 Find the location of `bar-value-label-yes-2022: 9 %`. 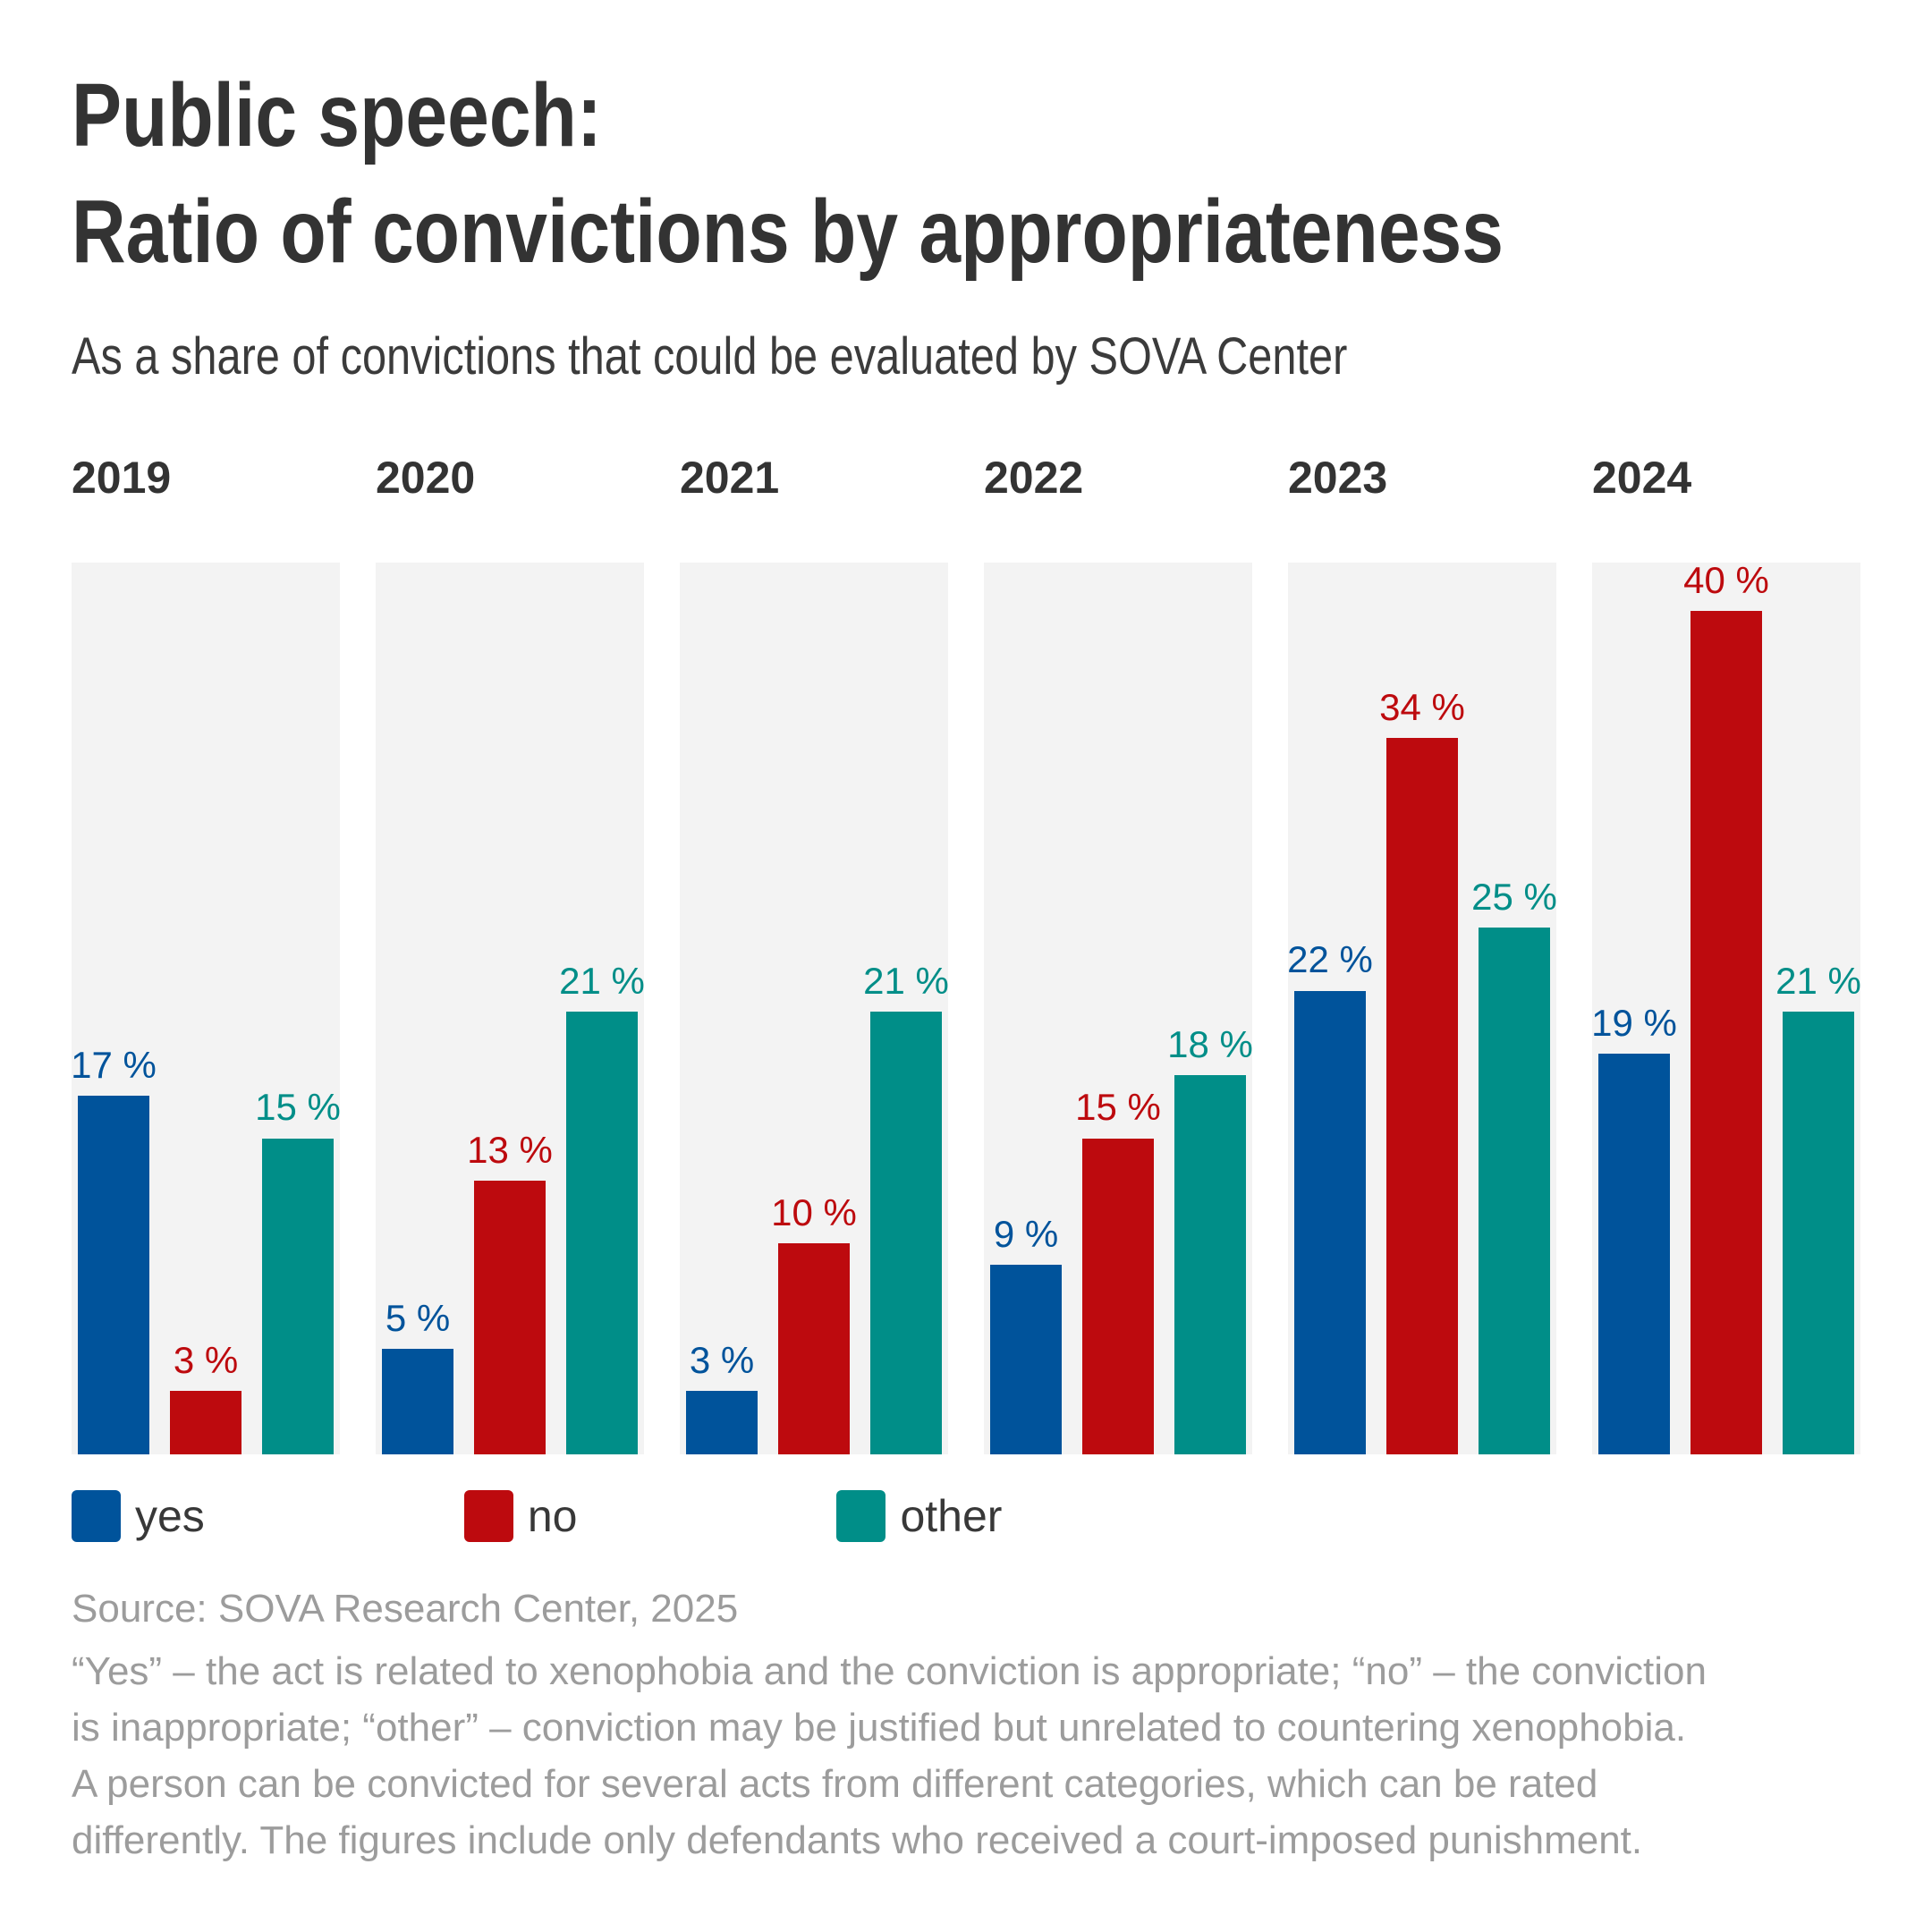

bar-value-label-yes-2022: 9 % is located at coordinates (1026, 1233).